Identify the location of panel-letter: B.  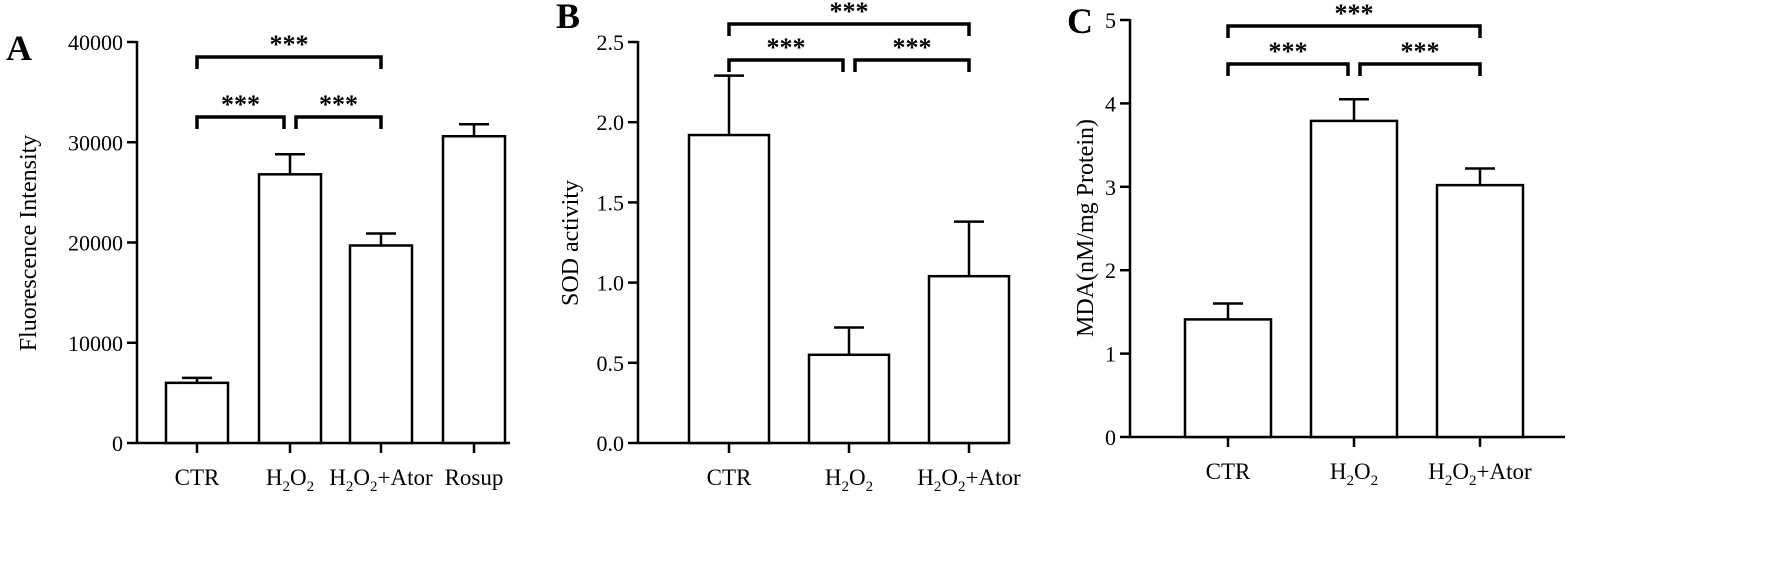
(568, 18).